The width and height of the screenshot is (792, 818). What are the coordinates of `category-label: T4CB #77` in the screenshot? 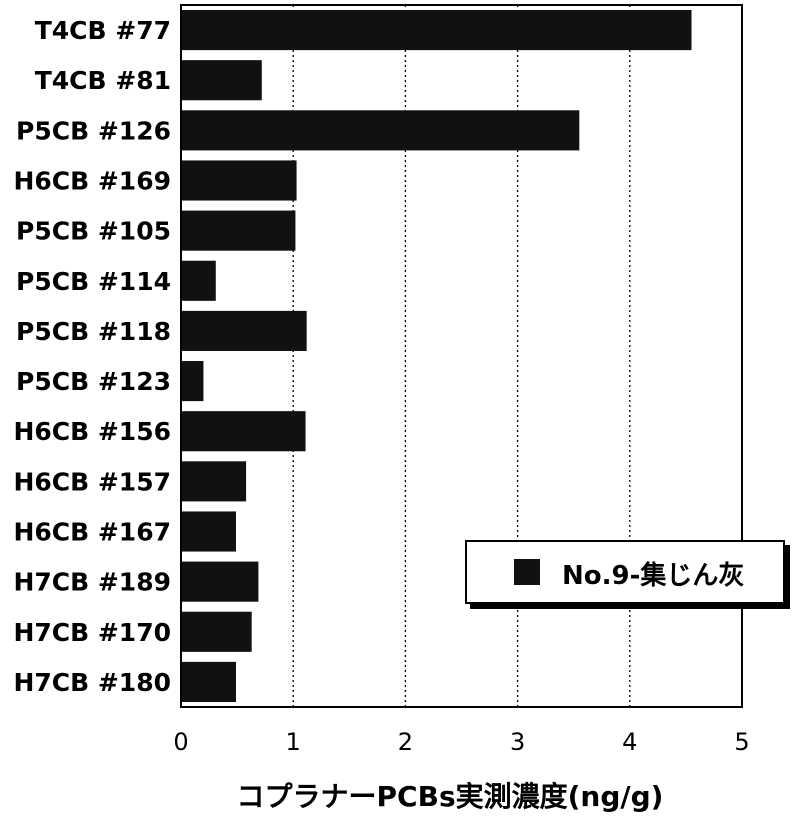 It's located at (103, 30).